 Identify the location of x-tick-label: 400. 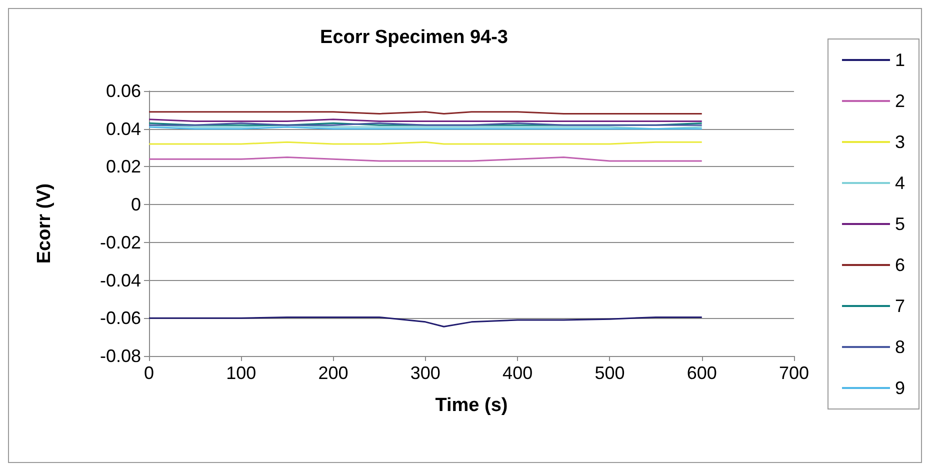
(517, 373).